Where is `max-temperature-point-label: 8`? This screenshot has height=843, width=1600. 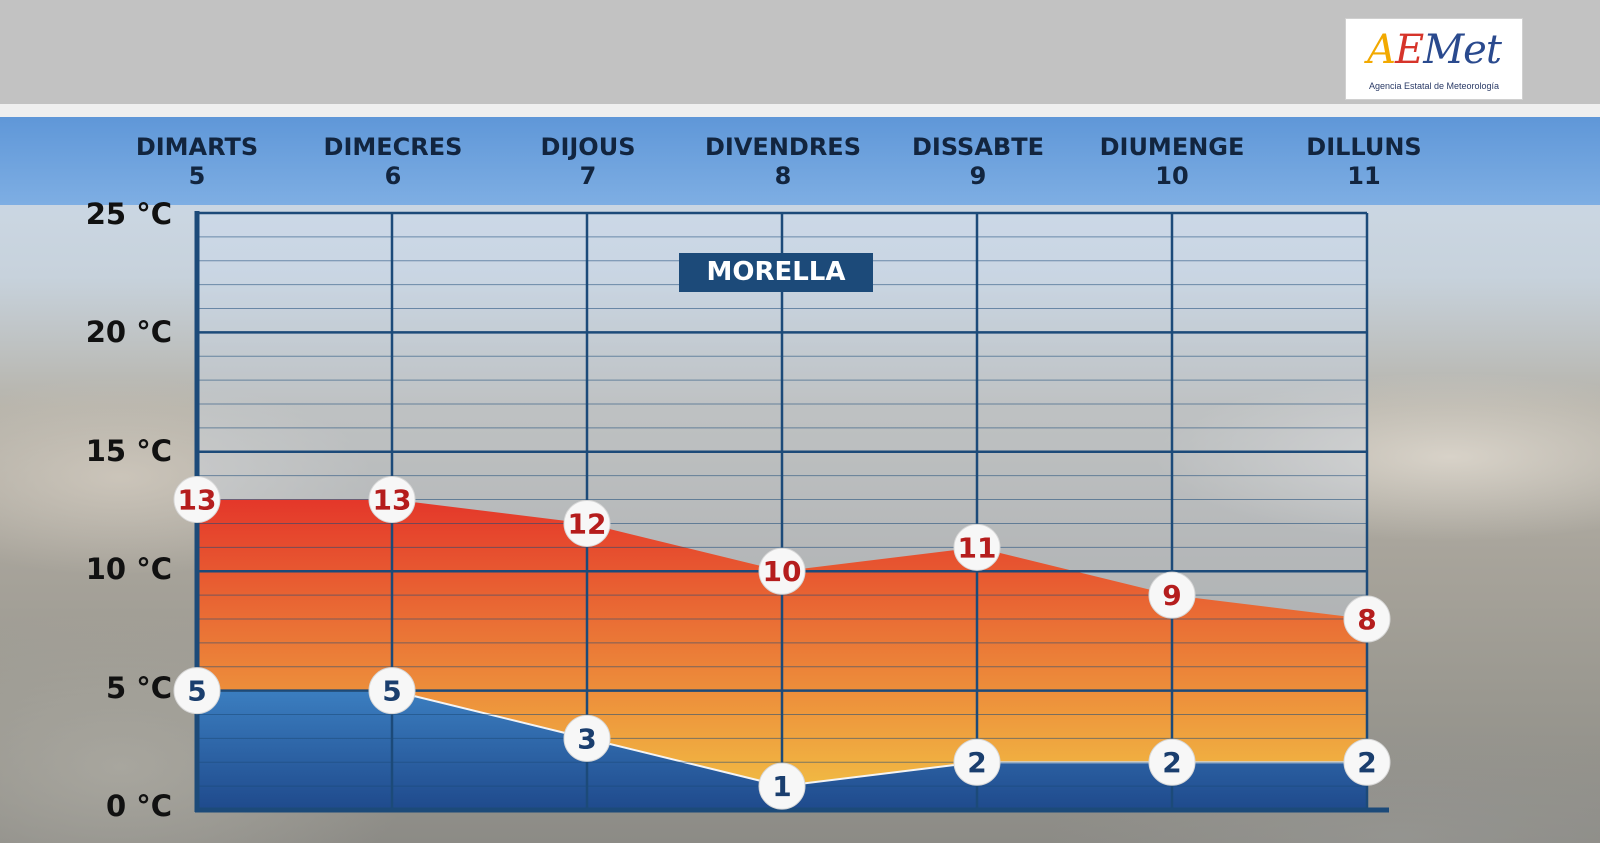
max-temperature-point-label: 8 is located at coordinates (1366, 619).